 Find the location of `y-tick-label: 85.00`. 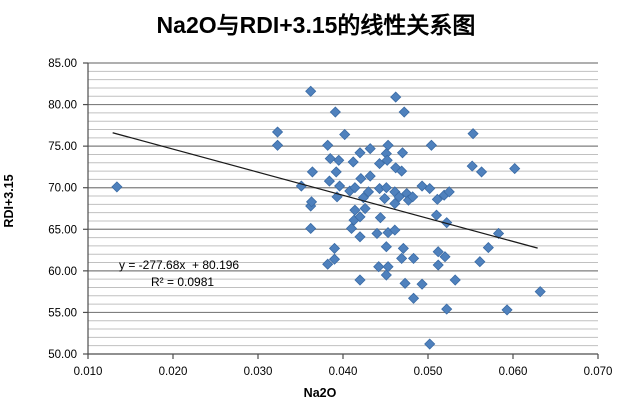

y-tick-label: 85.00 is located at coordinates (62, 64).